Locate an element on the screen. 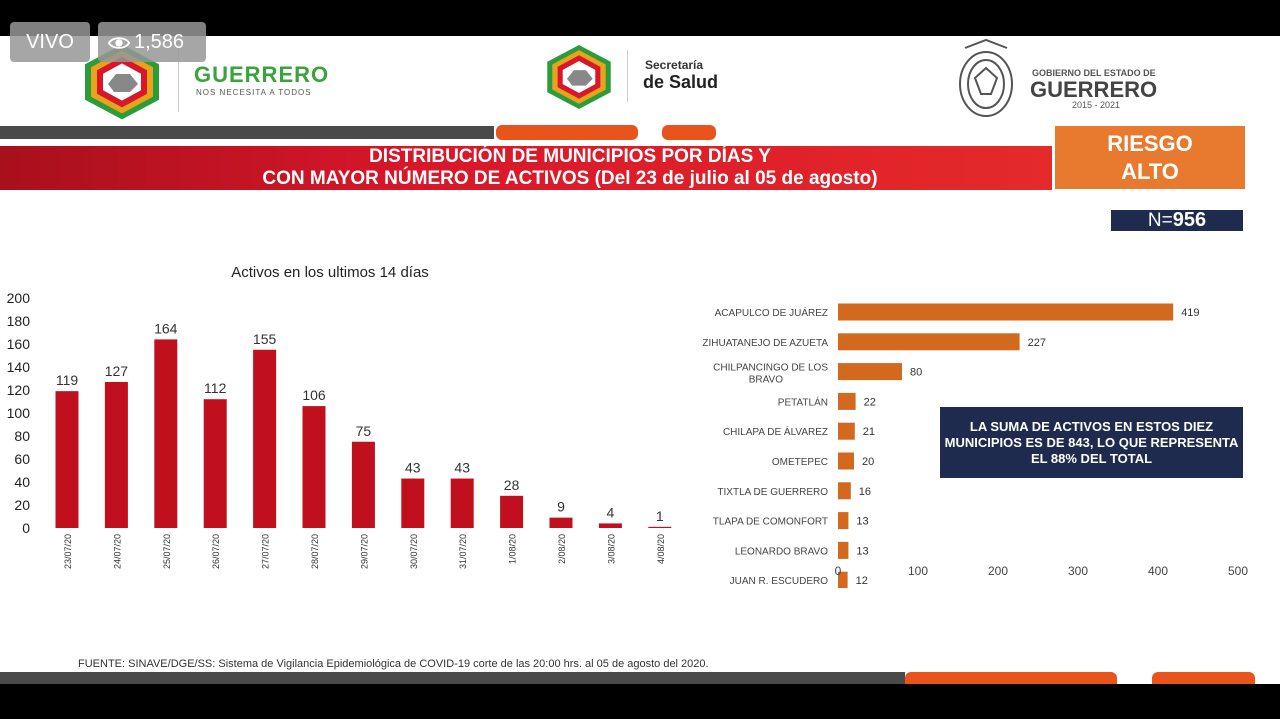 The height and width of the screenshot is (719, 1280). category-label: BRAVO is located at coordinates (766, 380).